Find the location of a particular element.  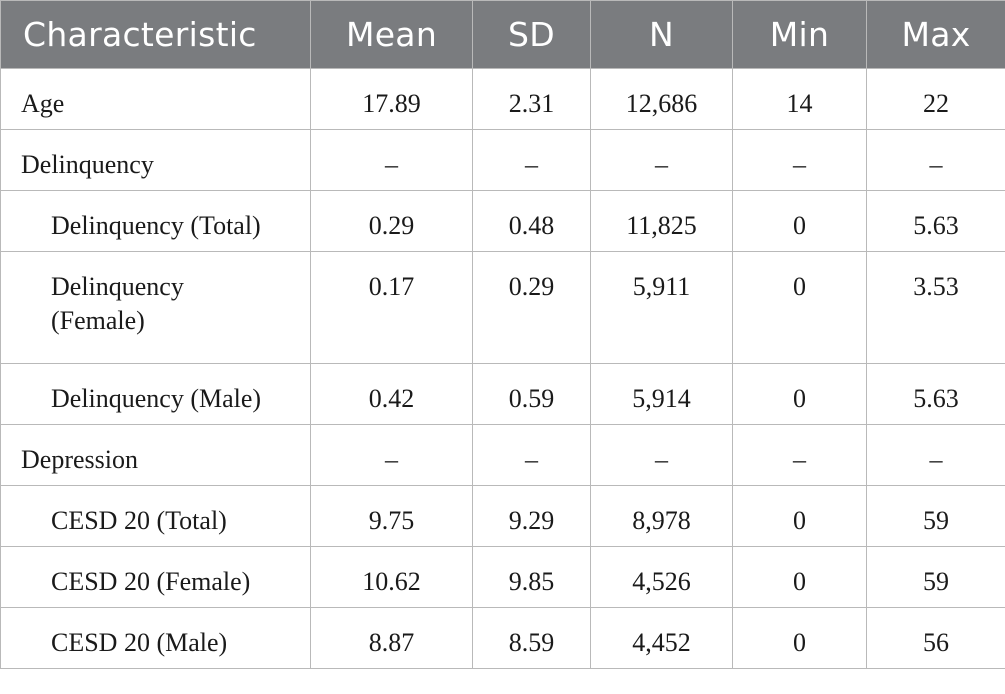

cell-mean: 9.75 is located at coordinates (391, 516).